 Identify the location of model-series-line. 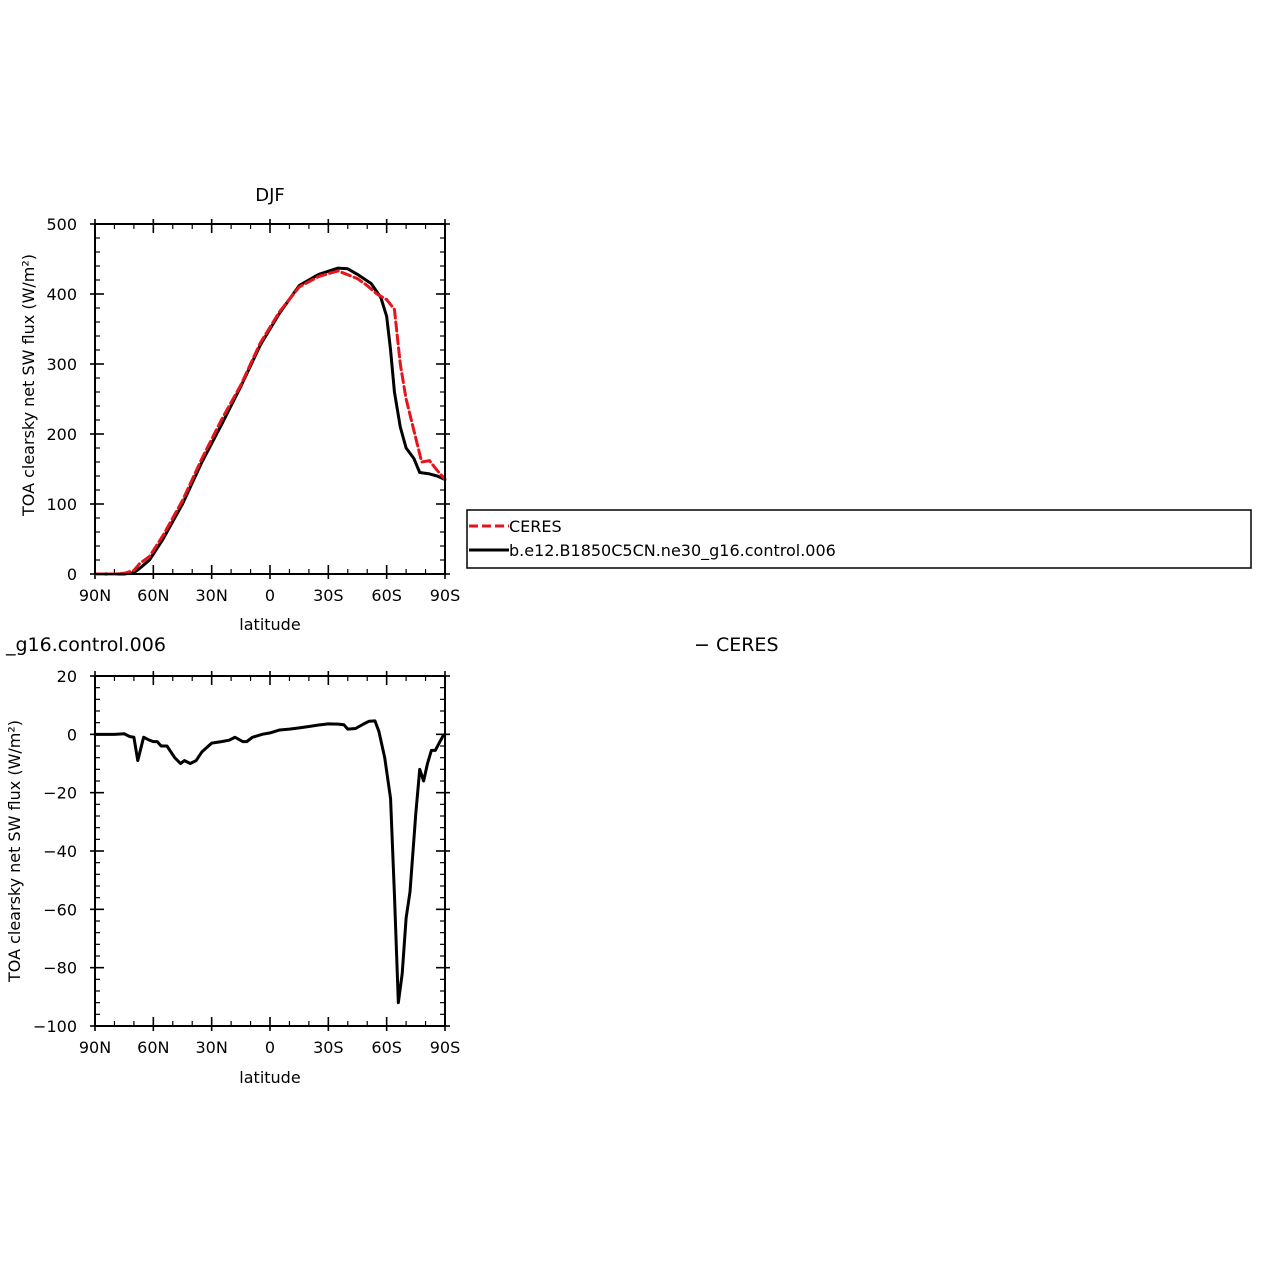
(270, 421).